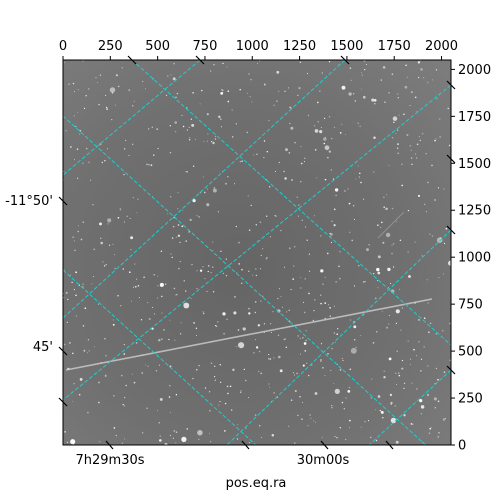 The width and height of the screenshot is (500, 500). Describe the element at coordinates (462, 446) in the screenshot. I see `right-tick-label: 0` at that location.